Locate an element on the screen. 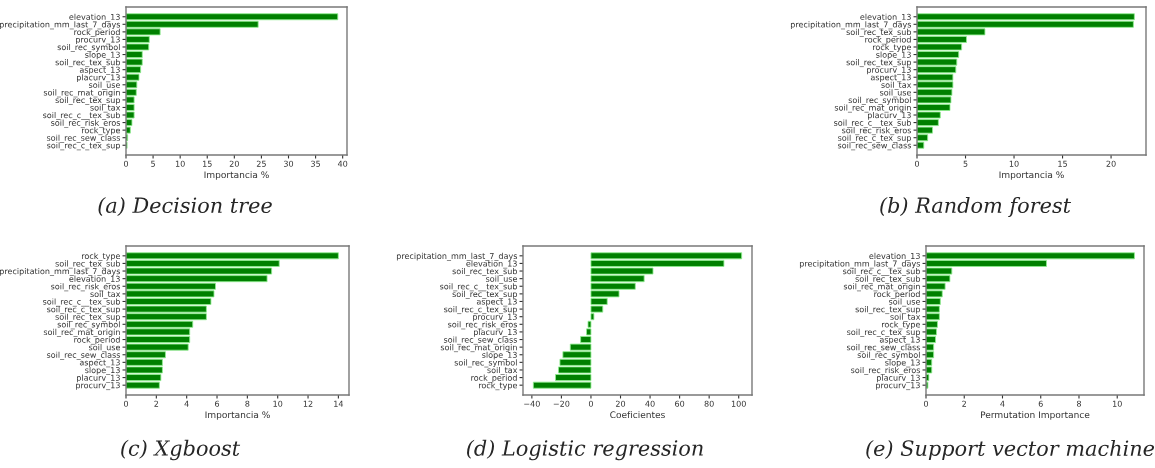 The height and width of the screenshot is (468, 1155). text: (b) Random forest is located at coordinates (976, 207).